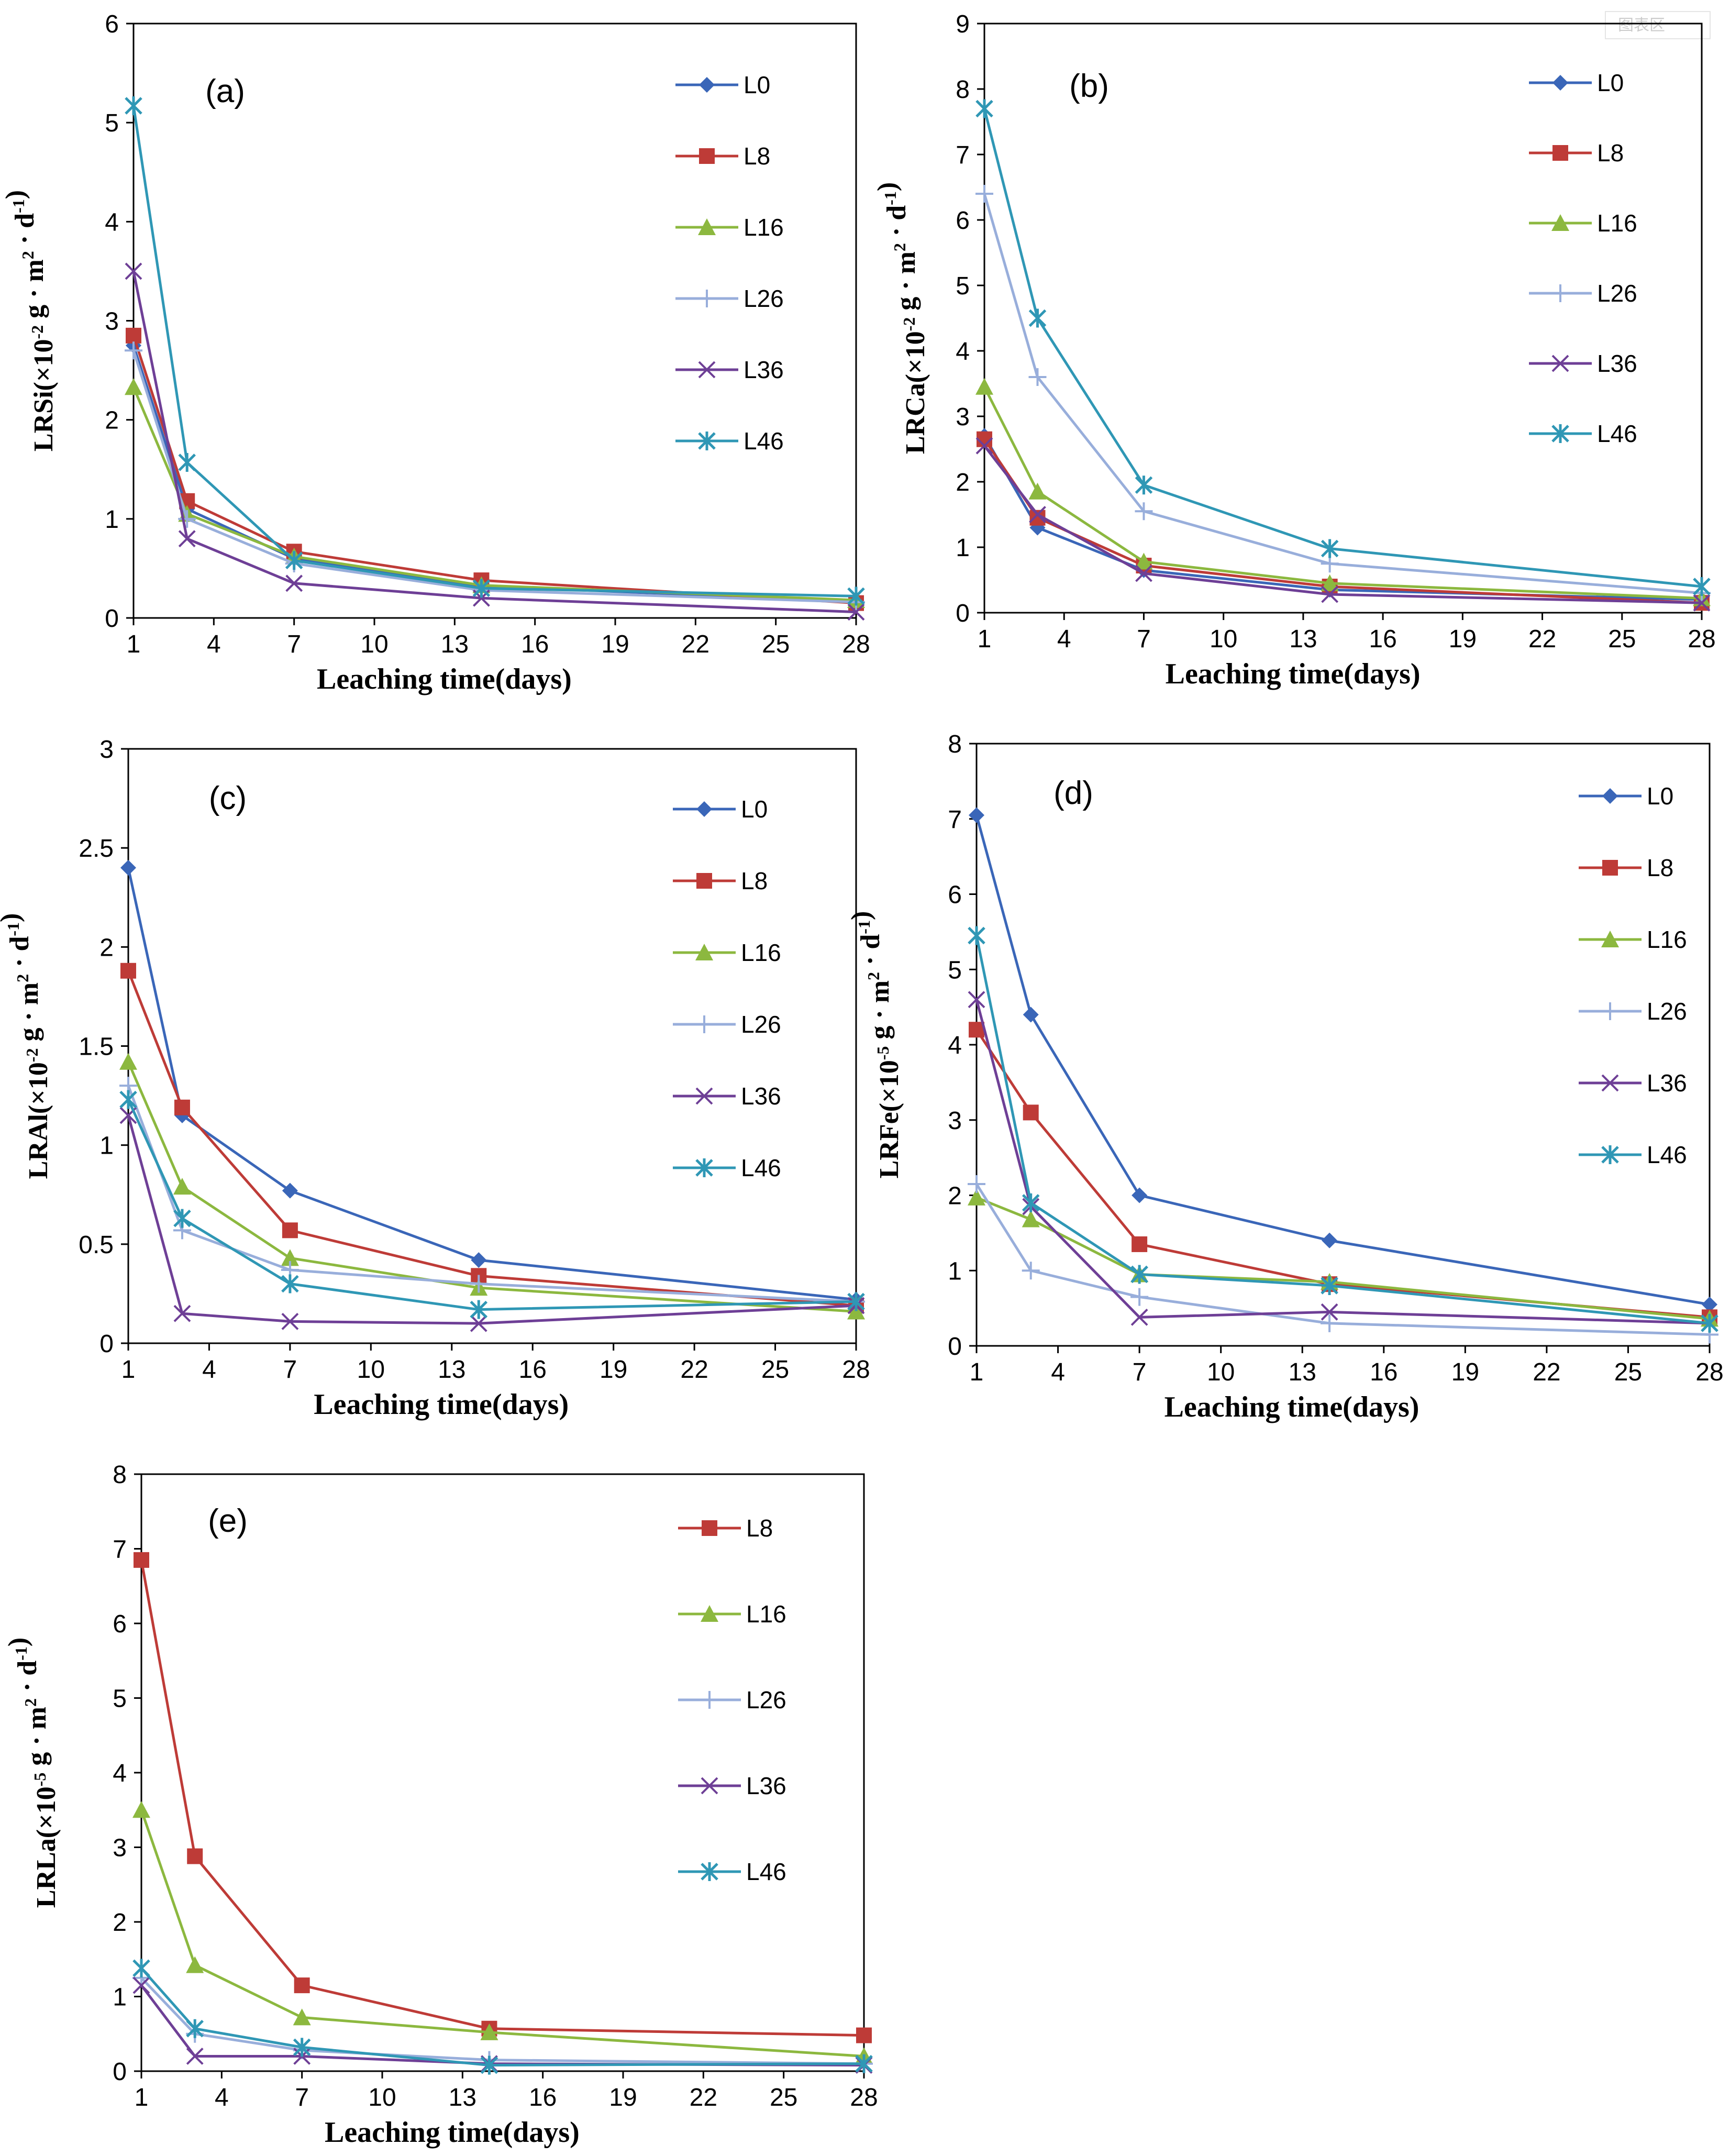 The image size is (1730, 2156). I want to click on legend-label: L36, so click(761, 1096).